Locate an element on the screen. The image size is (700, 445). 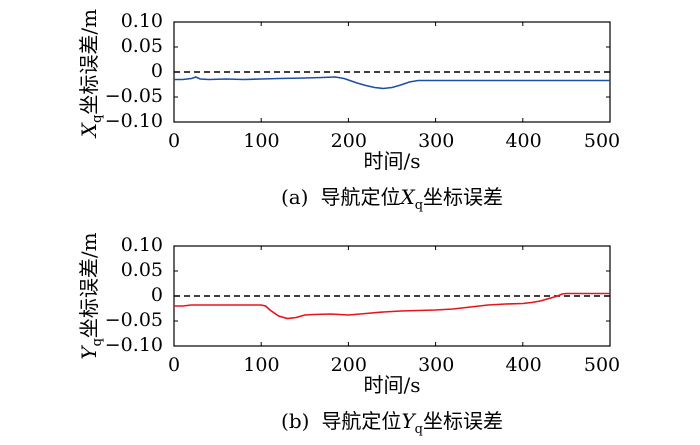
panel-b-series-line is located at coordinates (392, 306).